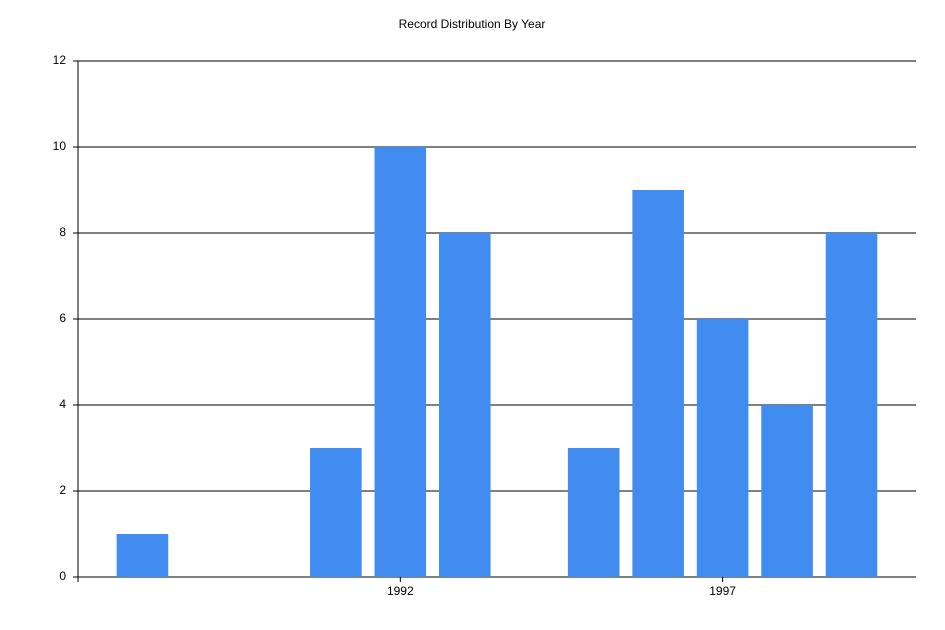 The height and width of the screenshot is (630, 945). What do you see at coordinates (60, 60) in the screenshot?
I see `y-tick-label: 12` at bounding box center [60, 60].